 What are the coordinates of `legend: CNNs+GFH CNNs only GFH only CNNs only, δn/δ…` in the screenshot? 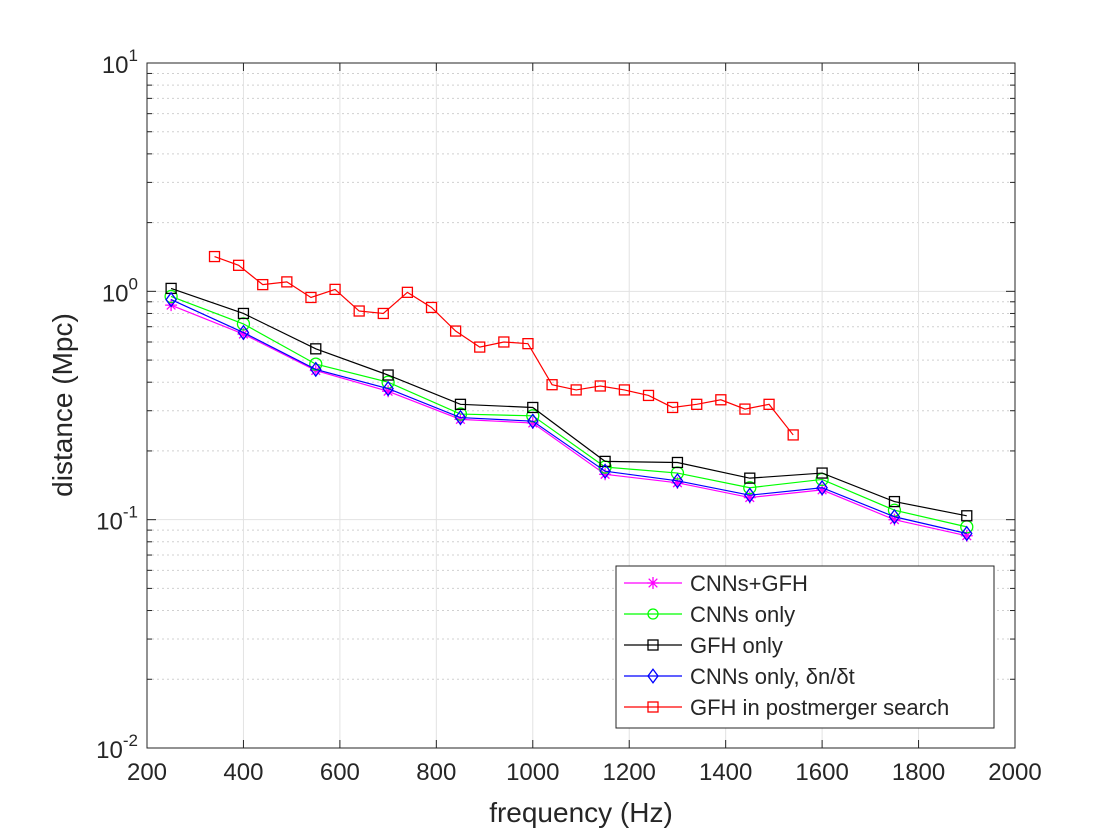 It's located at (805, 647).